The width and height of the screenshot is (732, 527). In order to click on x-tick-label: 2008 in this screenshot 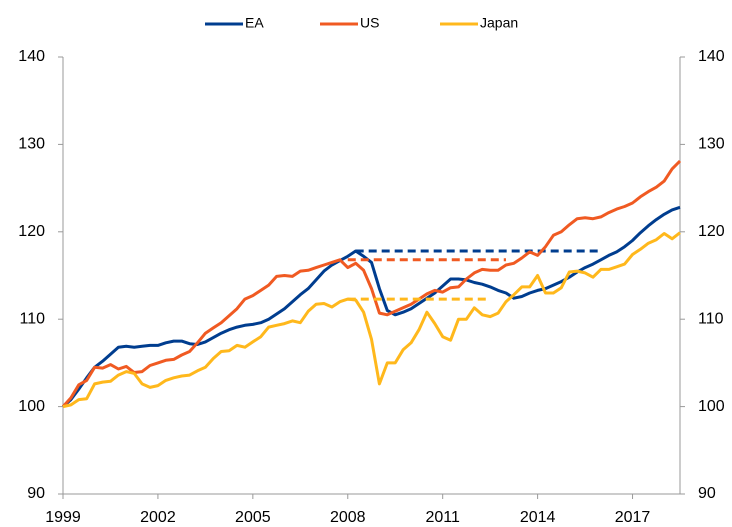, I will do `click(348, 517)`.